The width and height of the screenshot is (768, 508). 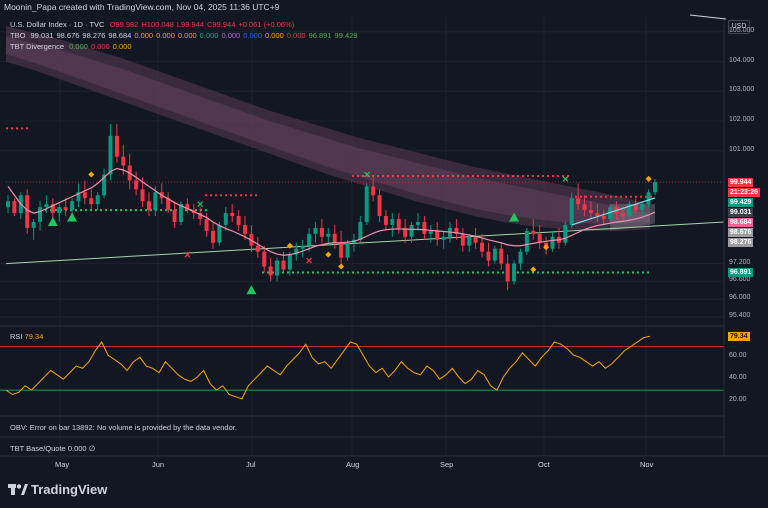 I want to click on tbo-value-4: 0.000, so click(x=144, y=35).